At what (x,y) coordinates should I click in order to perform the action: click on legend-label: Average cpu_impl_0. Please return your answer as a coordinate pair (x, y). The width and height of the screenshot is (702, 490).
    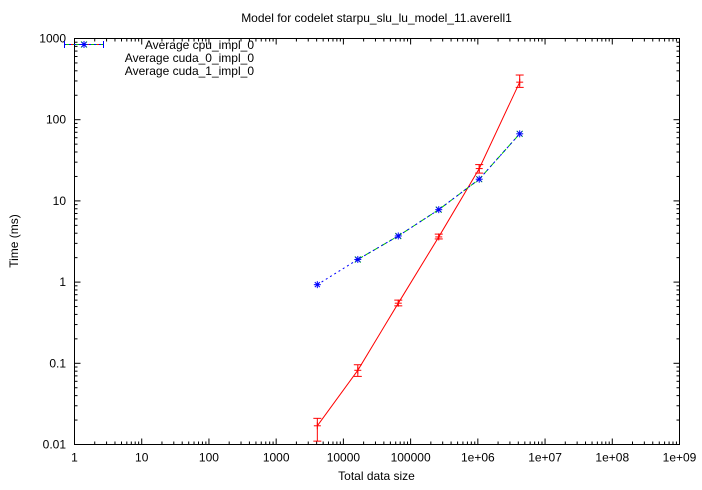
    Looking at the image, I should click on (199, 44).